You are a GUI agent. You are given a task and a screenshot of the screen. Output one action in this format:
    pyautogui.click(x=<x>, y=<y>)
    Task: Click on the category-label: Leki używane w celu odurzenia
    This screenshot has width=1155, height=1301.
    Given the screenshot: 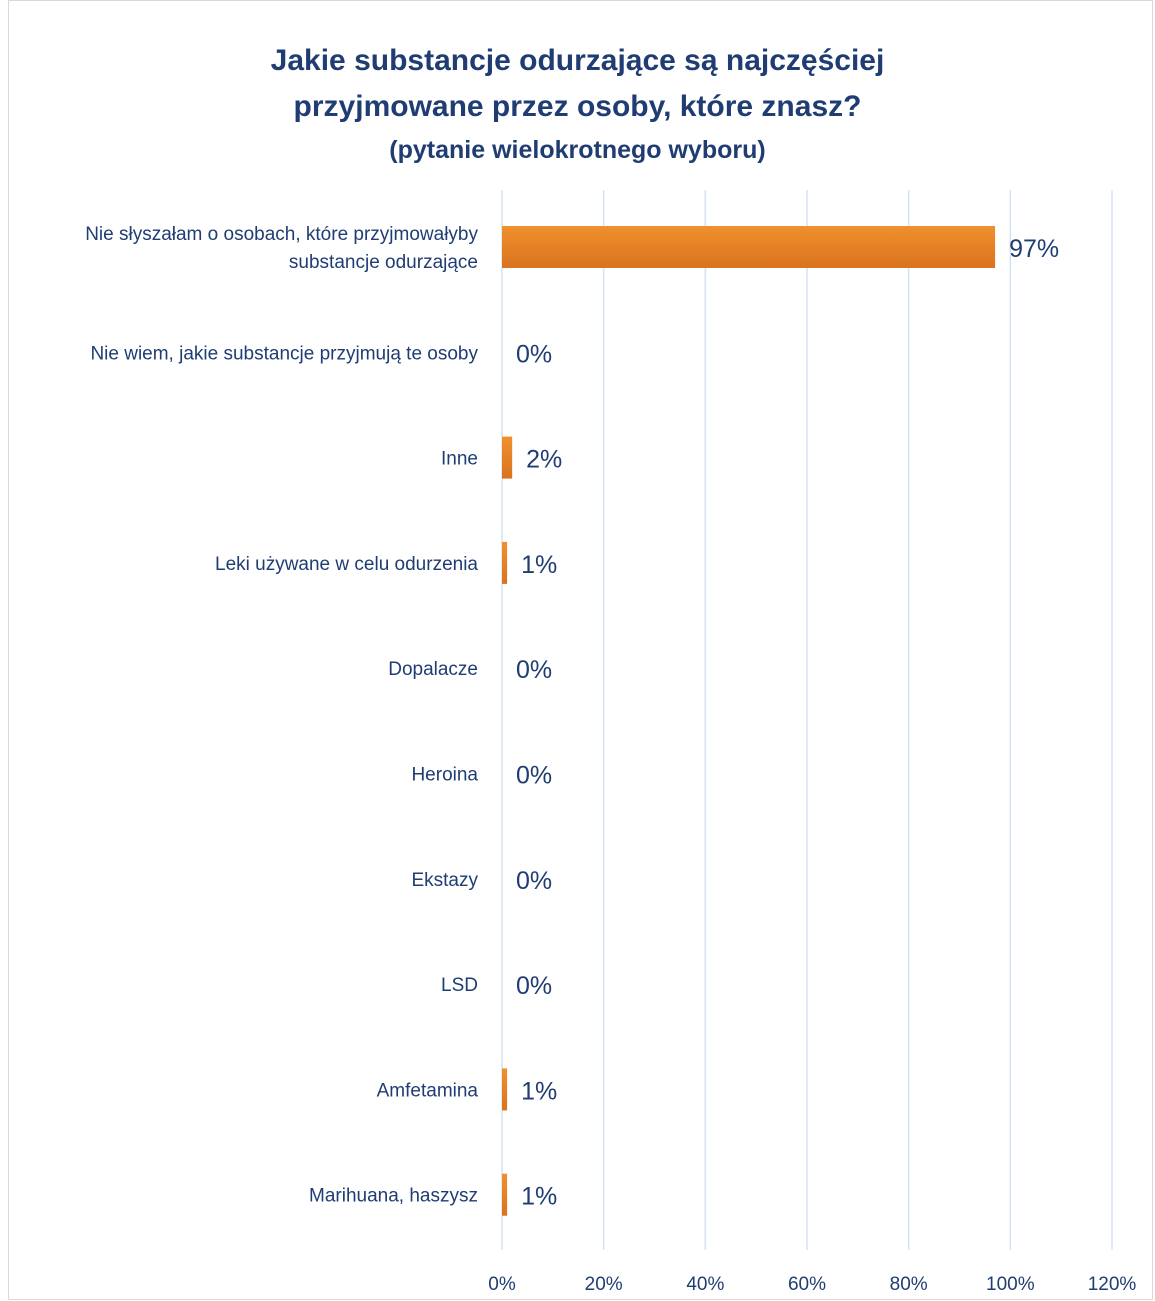 What is the action you would take?
    pyautogui.click(x=346, y=564)
    